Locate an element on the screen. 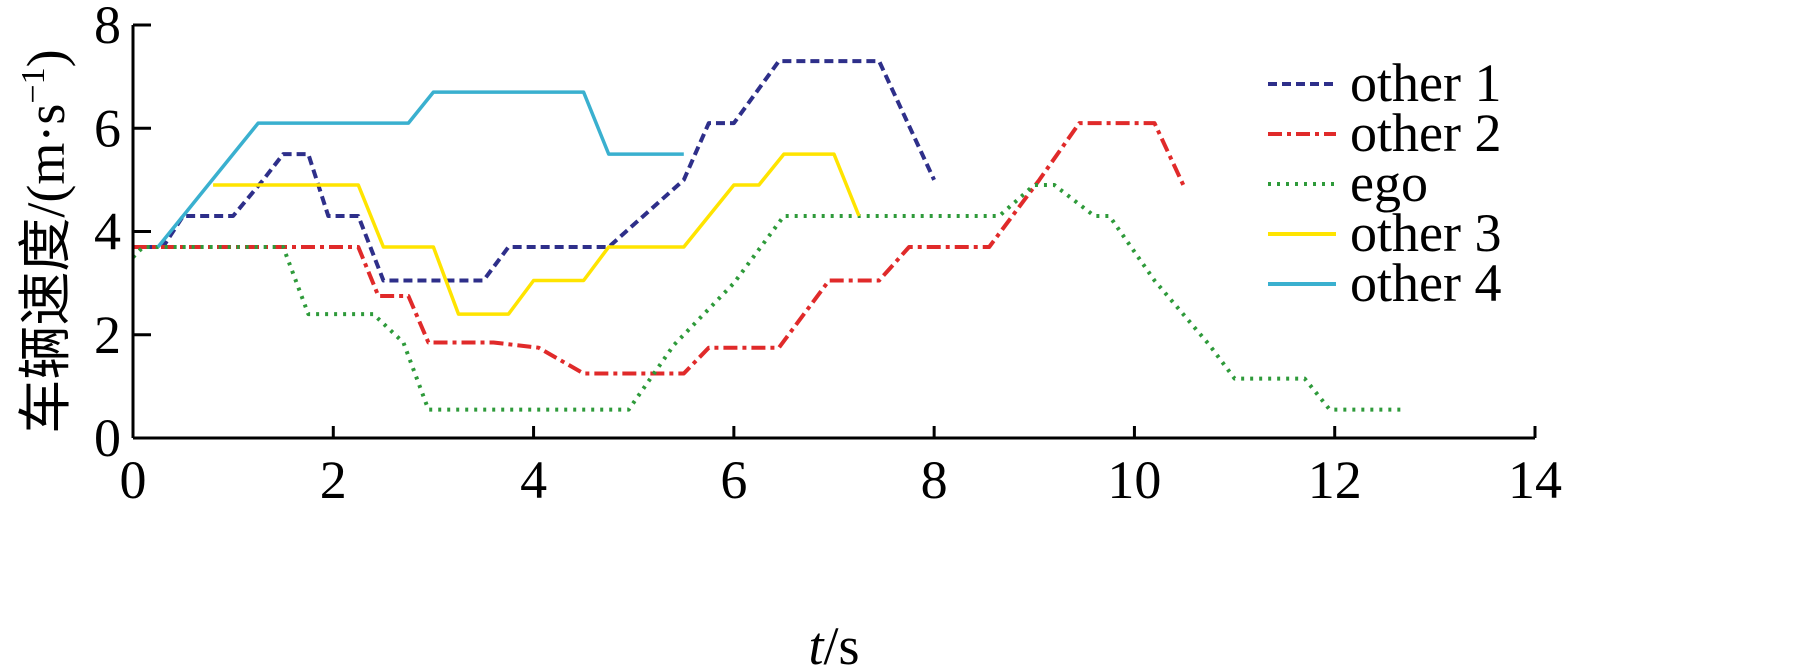 Image resolution: width=1818 pixels, height=671 pixels. x-axis-title-variable: t is located at coordinates (816, 643).